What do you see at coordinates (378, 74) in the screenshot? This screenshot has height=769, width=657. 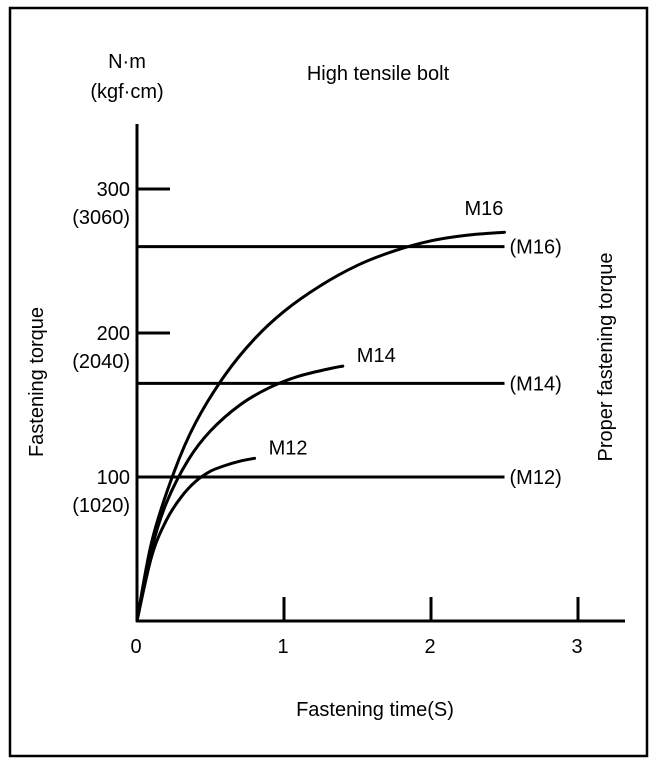 I see `chart-title: High tensile bolt` at bounding box center [378, 74].